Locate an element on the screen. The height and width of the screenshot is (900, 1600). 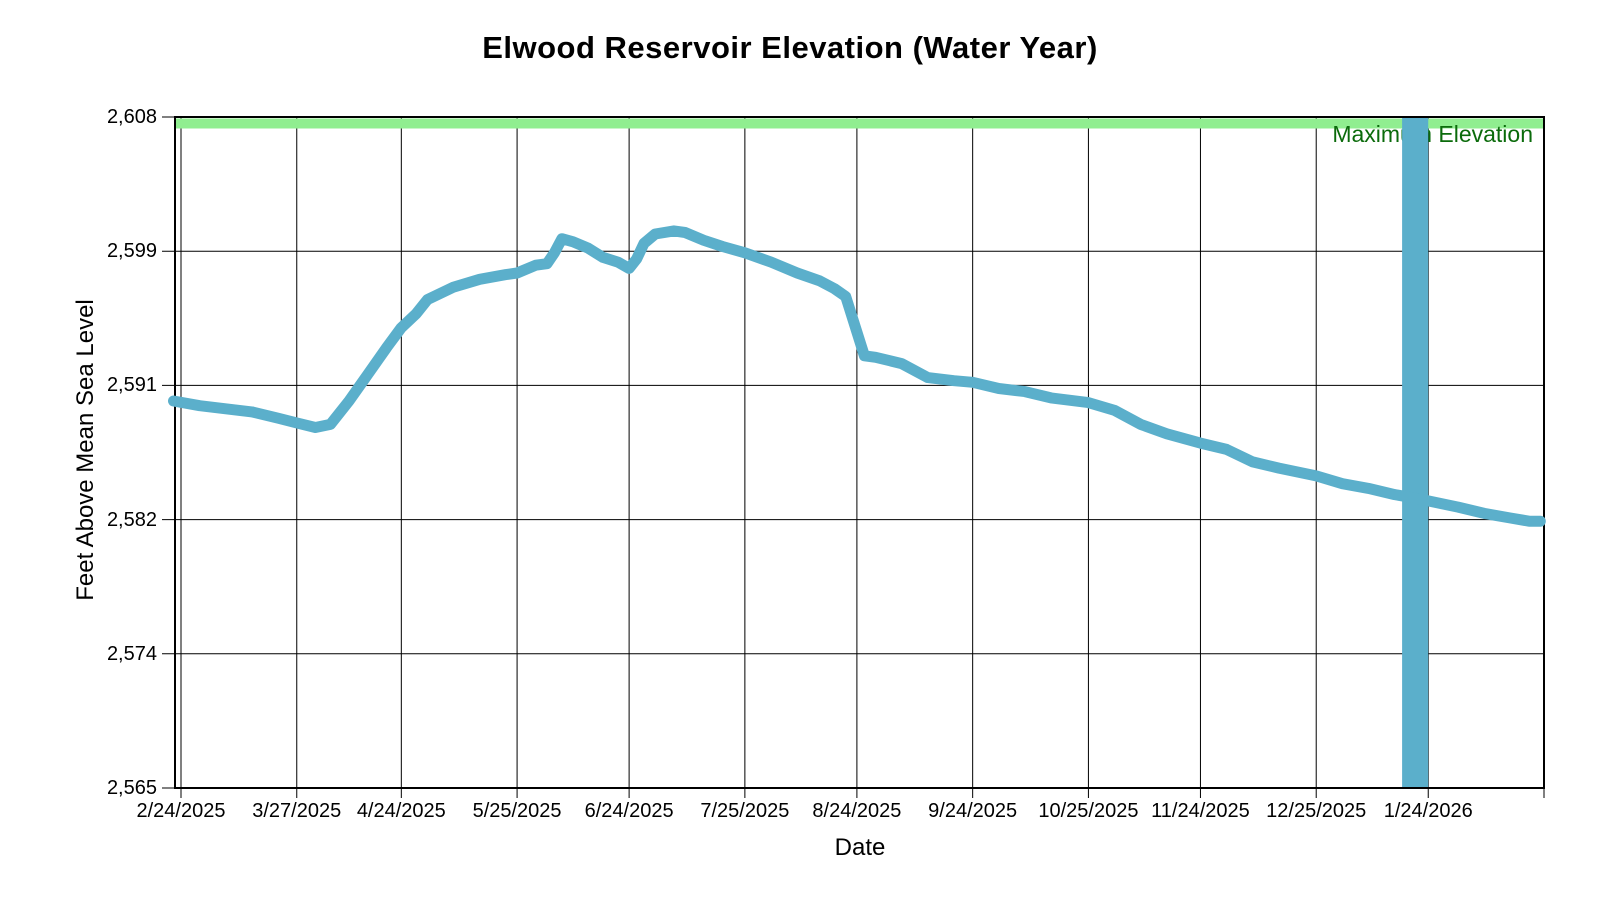
x-tick-label: 10/25/2025 is located at coordinates (1088, 811).